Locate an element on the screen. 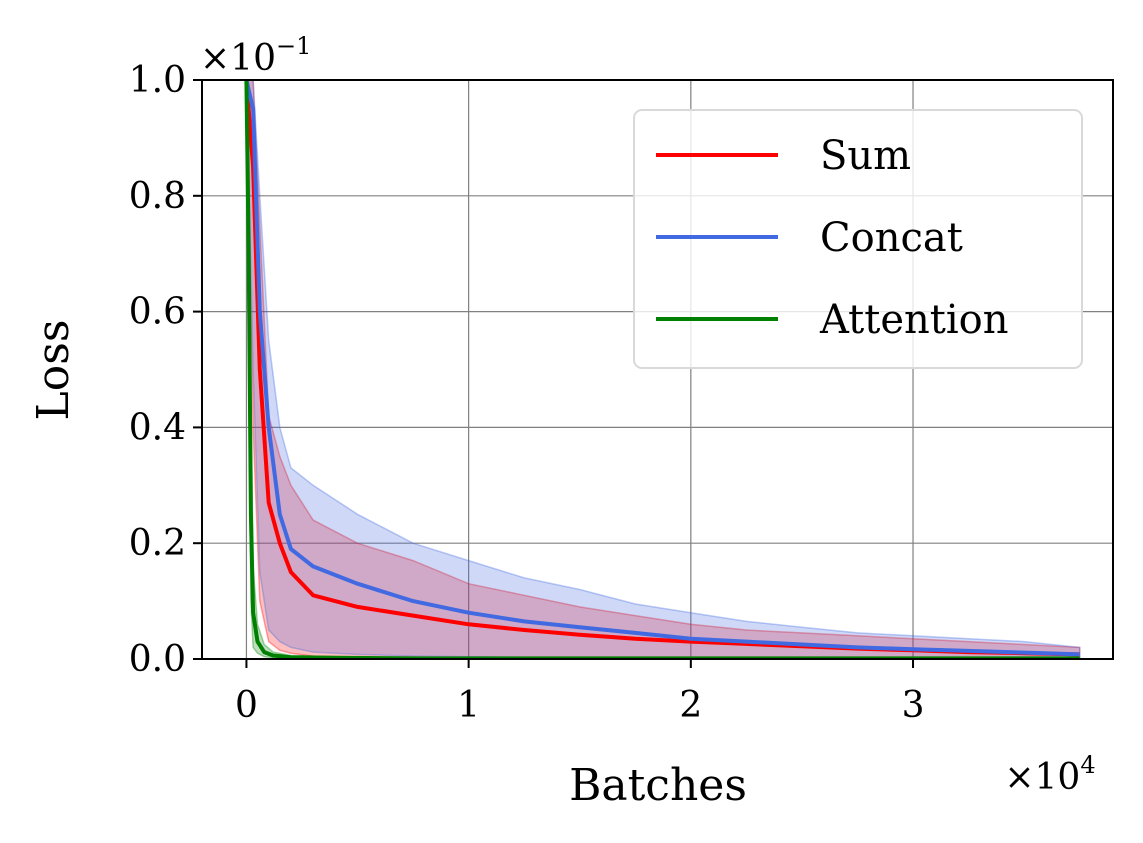 This screenshot has height=843, width=1143. x-tick-label: 3 is located at coordinates (913, 705).